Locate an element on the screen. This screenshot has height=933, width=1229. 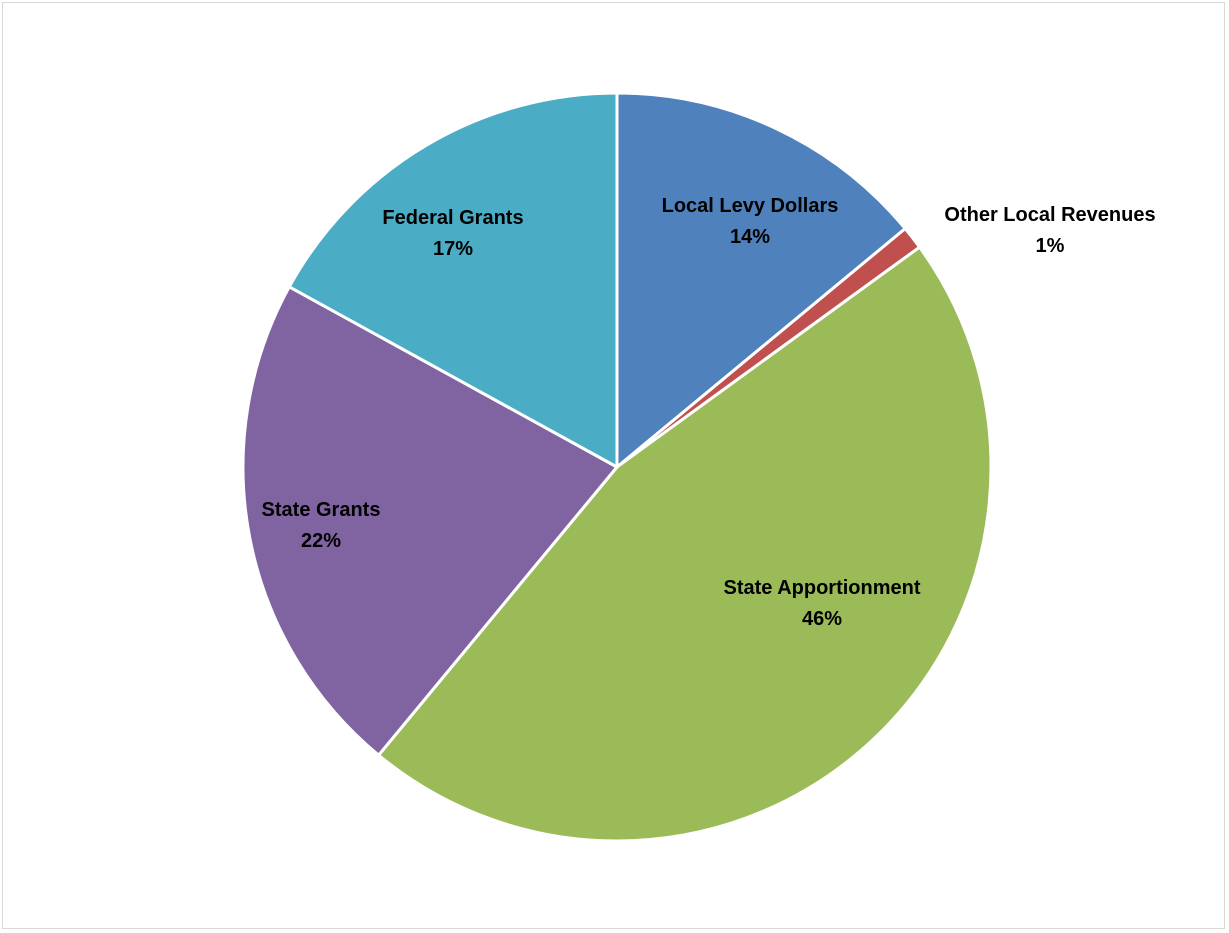
data-label-percent: 22% is located at coordinates (321, 541).